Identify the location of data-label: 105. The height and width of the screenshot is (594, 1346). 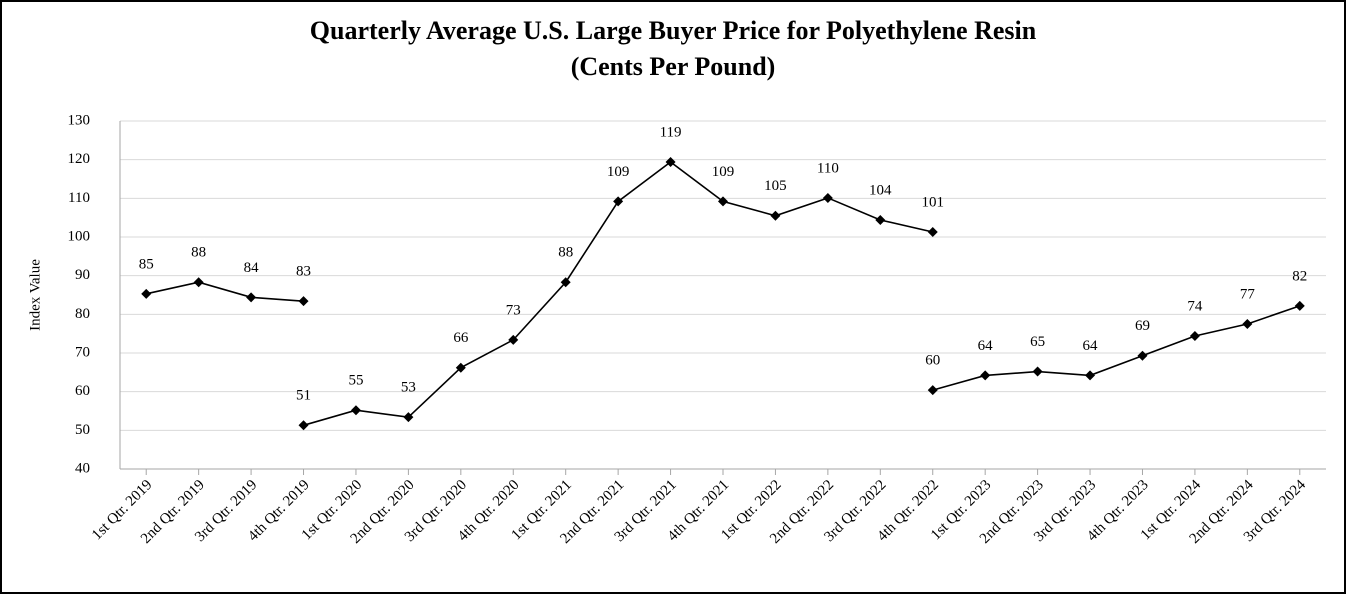
(775, 186).